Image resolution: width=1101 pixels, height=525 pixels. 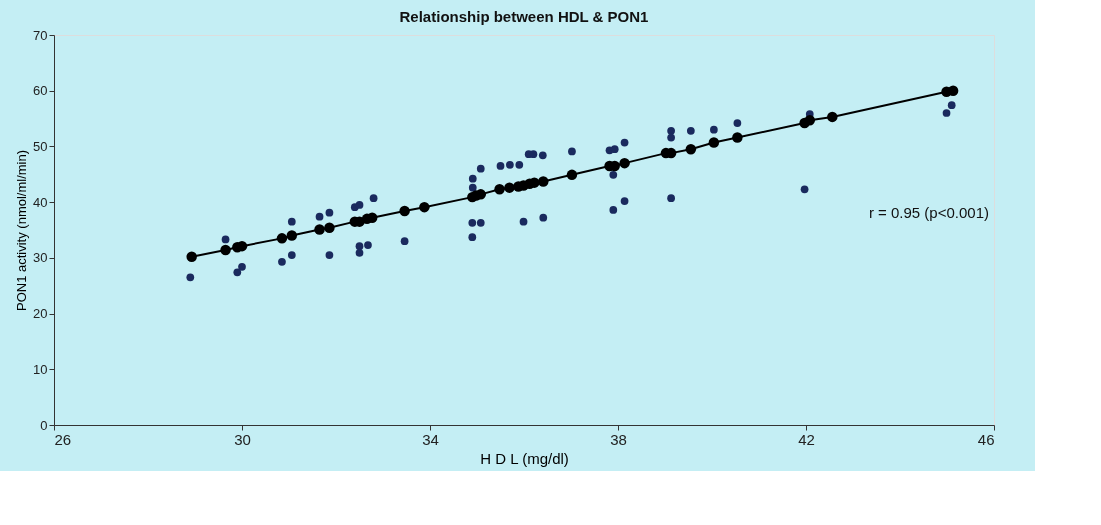 What do you see at coordinates (40, 369) in the screenshot?
I see `y-tick-label: 10` at bounding box center [40, 369].